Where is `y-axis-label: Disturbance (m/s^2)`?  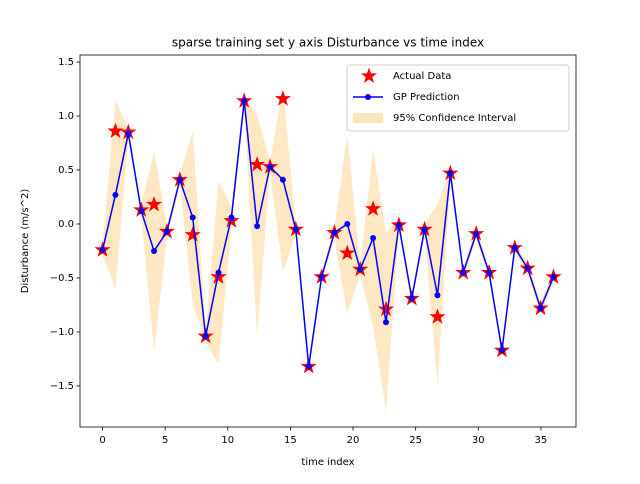
y-axis-label: Disturbance (m/s^2) is located at coordinates (25, 241).